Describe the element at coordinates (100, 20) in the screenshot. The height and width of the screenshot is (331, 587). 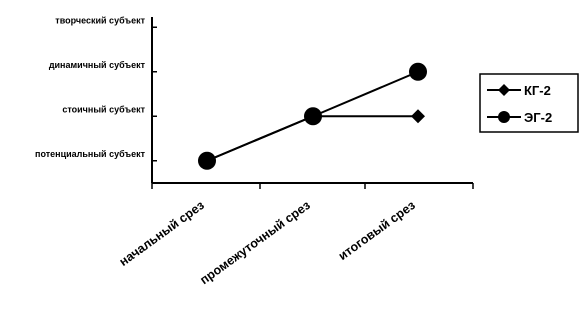
I see `y-tick-label: творческий субъект` at that location.